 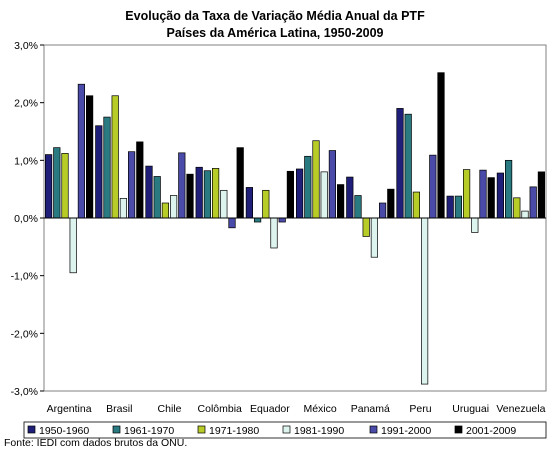 I want to click on x-tick-label: Uruguai, so click(x=470, y=409).